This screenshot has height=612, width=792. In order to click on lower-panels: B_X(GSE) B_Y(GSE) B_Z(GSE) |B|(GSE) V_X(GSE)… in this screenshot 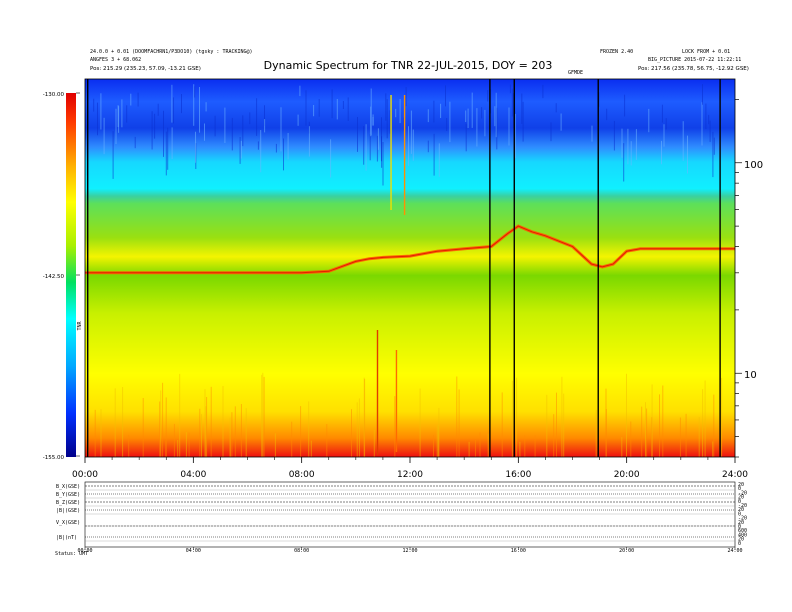, I will do `click(401, 519)`.